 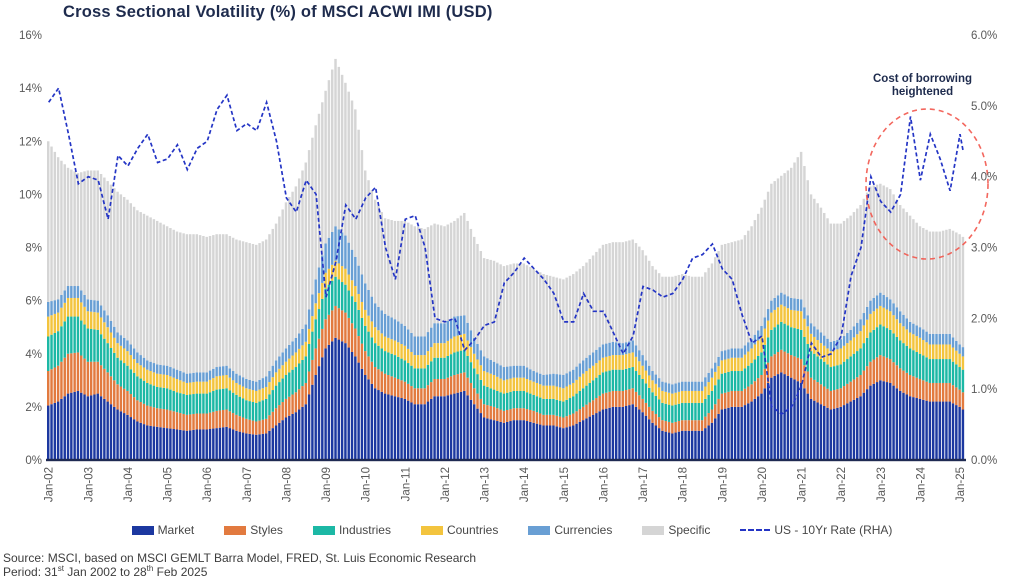 I want to click on svg-text: 0.0%, so click(x=984, y=461).